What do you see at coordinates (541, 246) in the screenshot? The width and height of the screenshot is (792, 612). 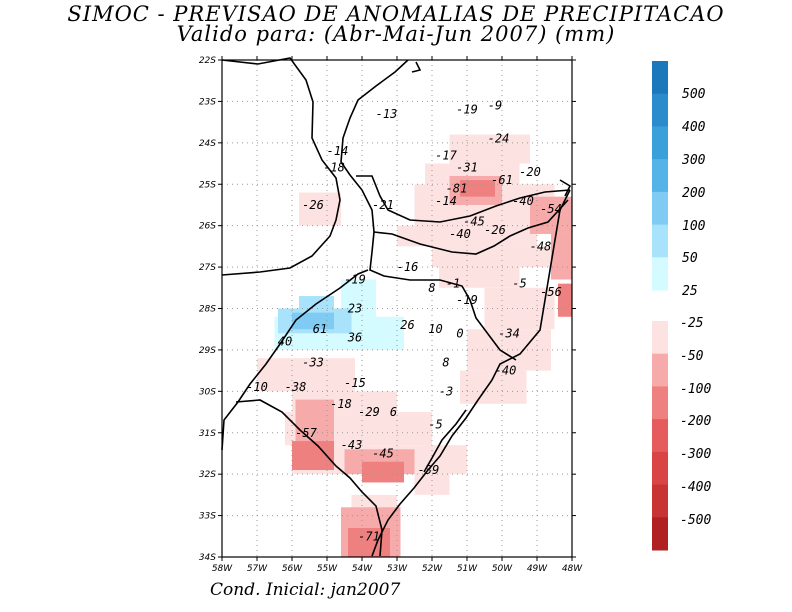 I see `anomaly-value: -48` at bounding box center [541, 246].